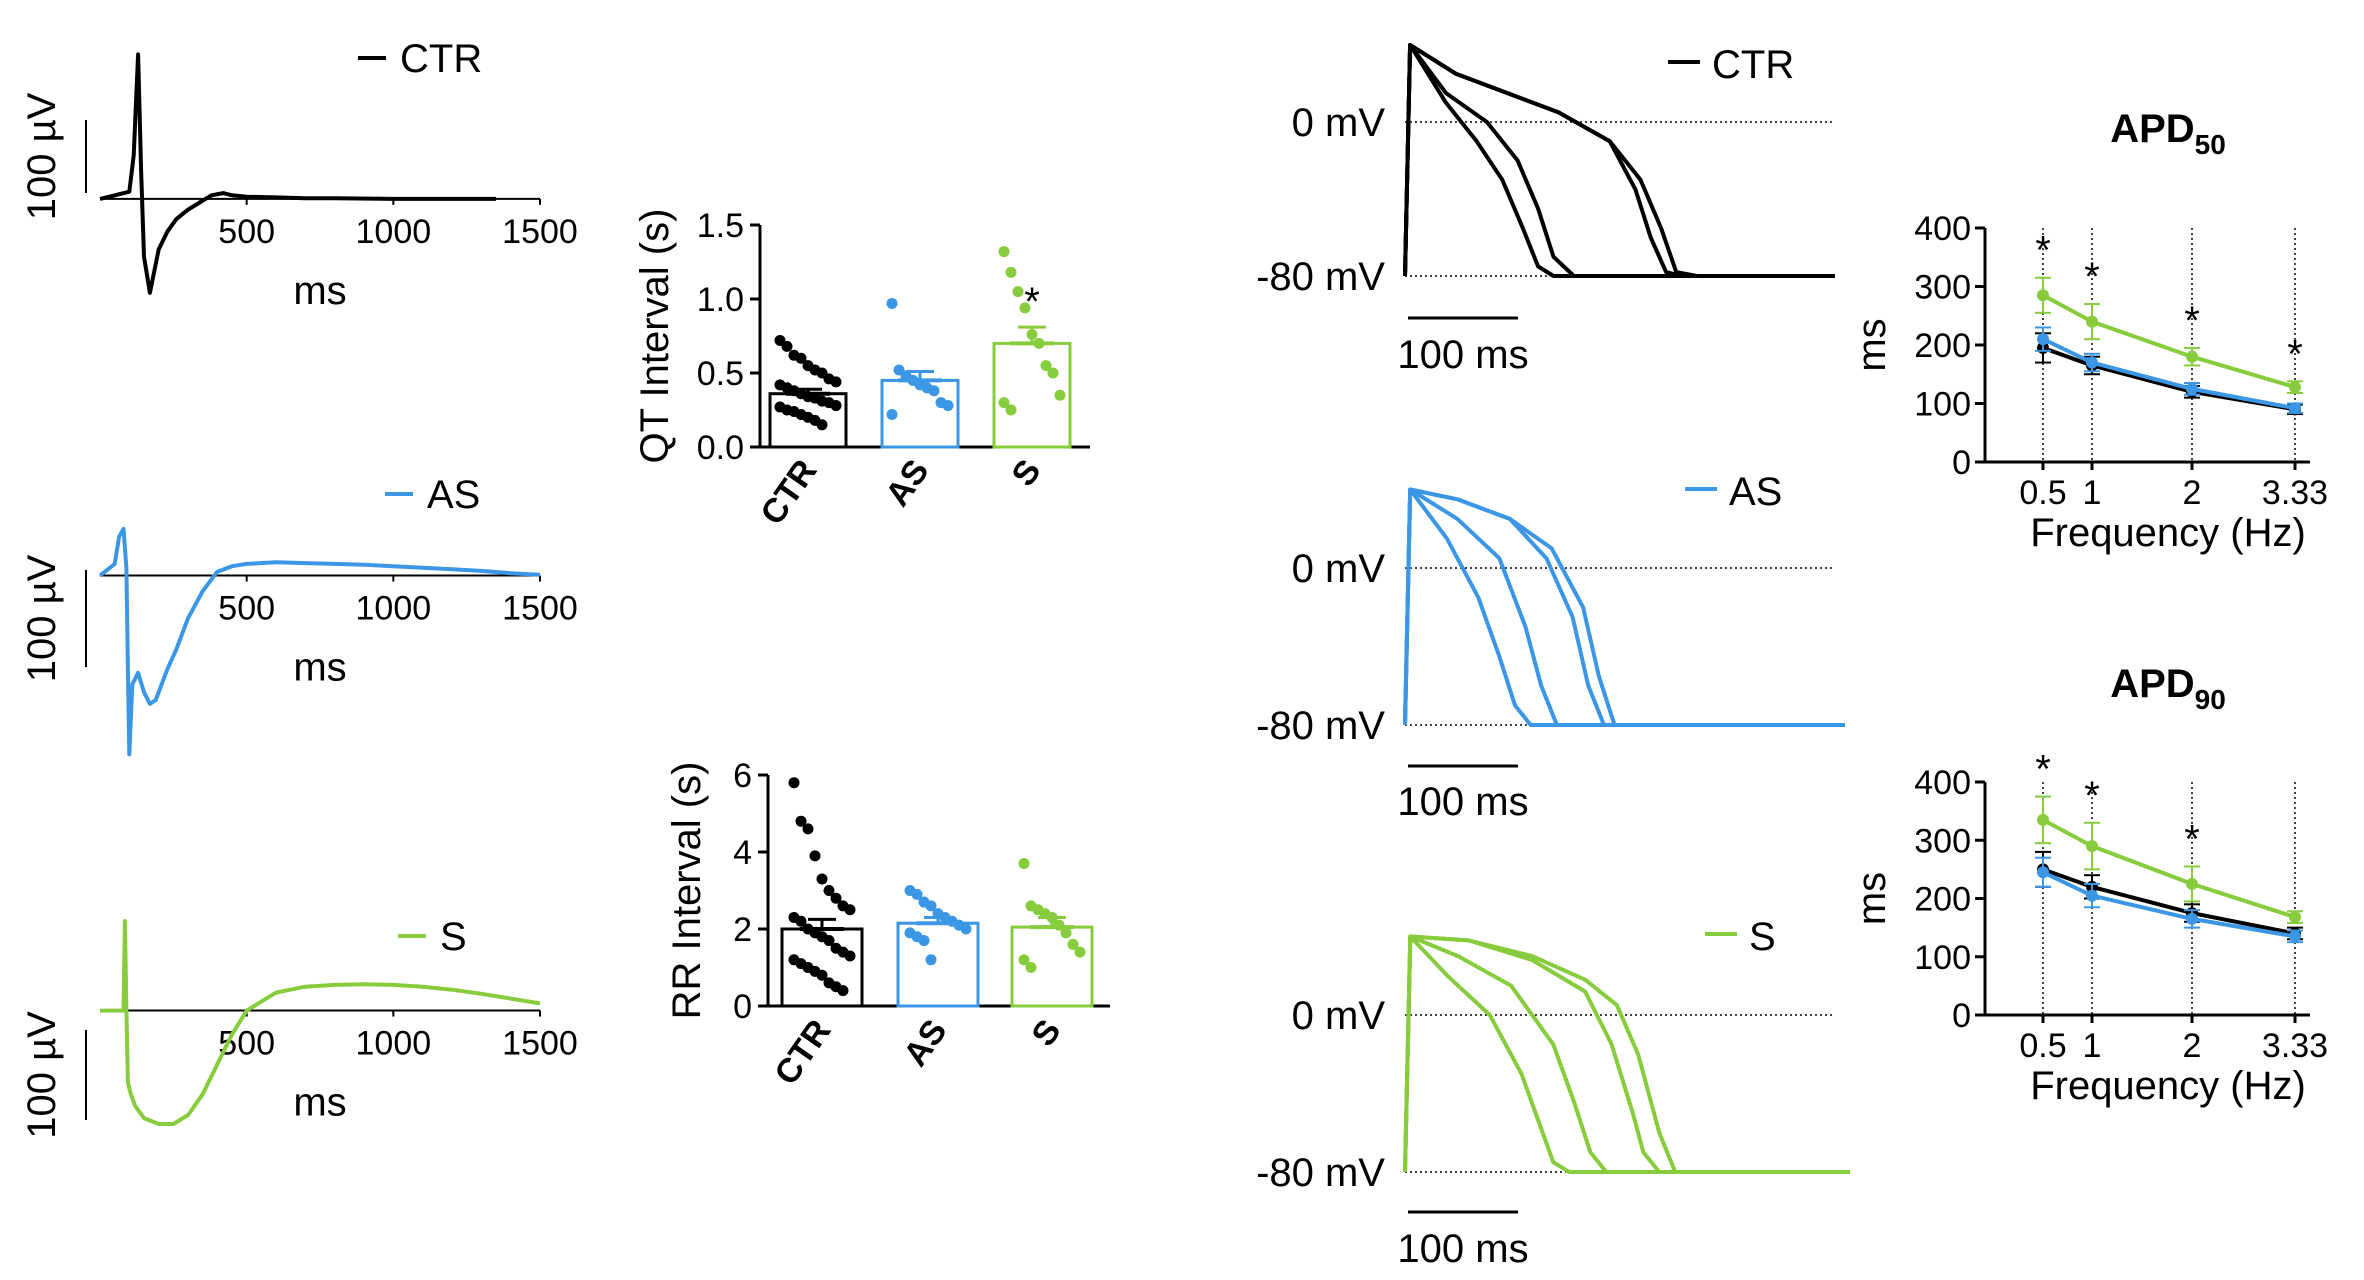  What do you see at coordinates (1753, 65) in the screenshot?
I see `ap-legend-label: CTR` at bounding box center [1753, 65].